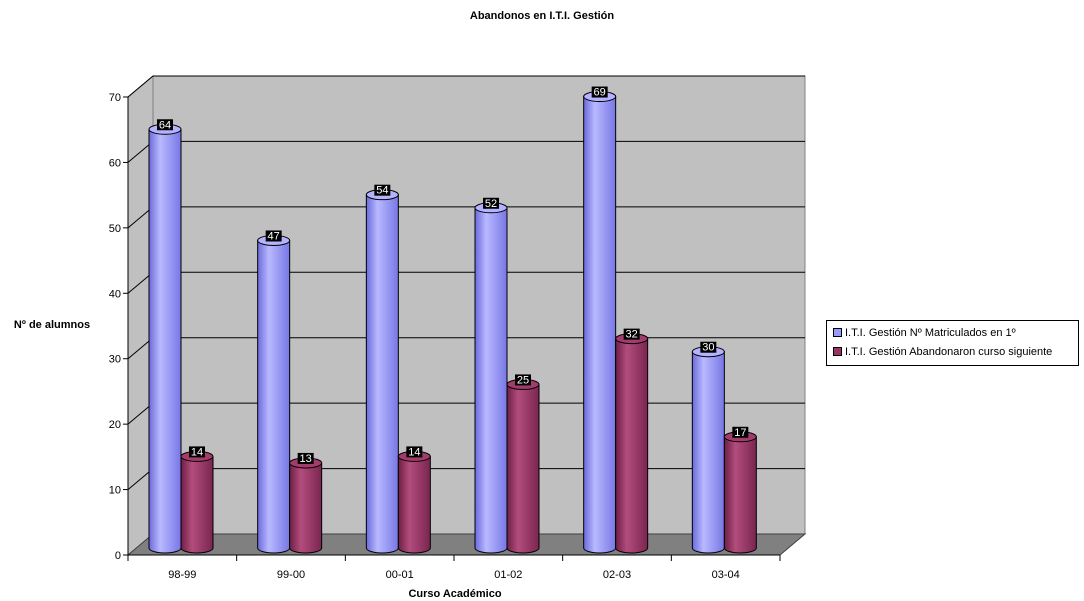 This screenshot has height=601, width=1084. Describe the element at coordinates (454, 567) in the screenshot. I see `x-axis: 98-99 99-00 00-01 01-02 02-03 03-04` at that location.